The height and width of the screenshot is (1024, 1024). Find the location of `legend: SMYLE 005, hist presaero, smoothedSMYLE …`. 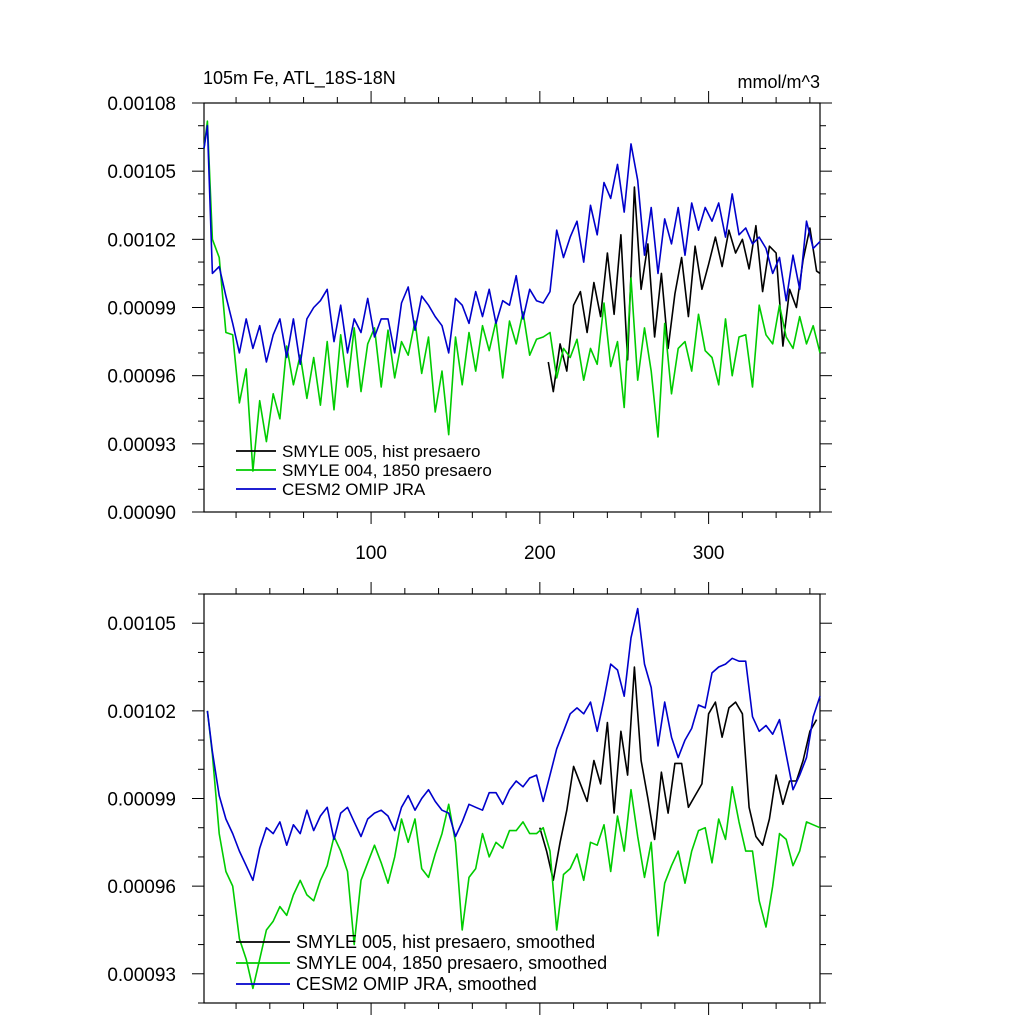

legend: SMYLE 005, hist presaero, smoothedSMYLE … is located at coordinates (421, 963).